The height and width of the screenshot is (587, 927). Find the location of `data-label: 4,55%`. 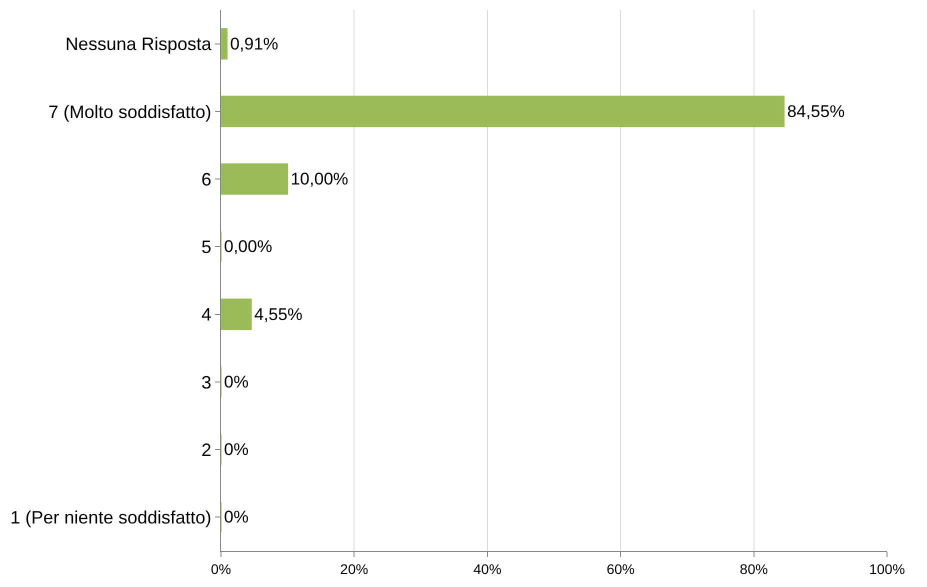

data-label: 4,55% is located at coordinates (278, 314).